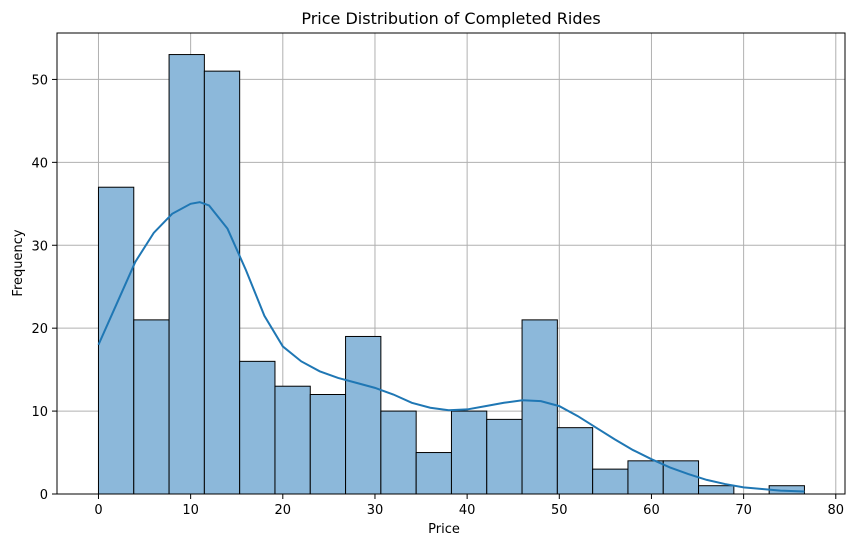  What do you see at coordinates (39, 80) in the screenshot?
I see `y-tick-label: 50` at bounding box center [39, 80].